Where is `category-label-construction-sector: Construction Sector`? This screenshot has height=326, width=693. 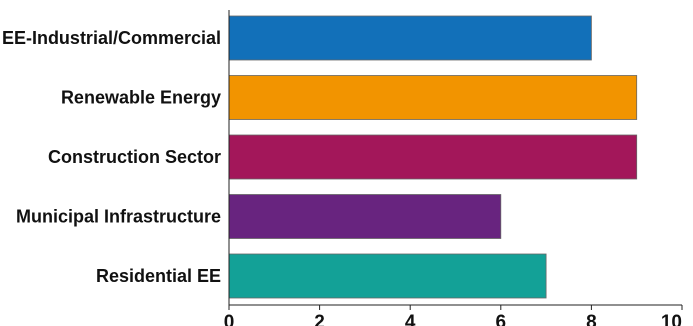
category-label-construction-sector: Construction Sector is located at coordinates (134, 157).